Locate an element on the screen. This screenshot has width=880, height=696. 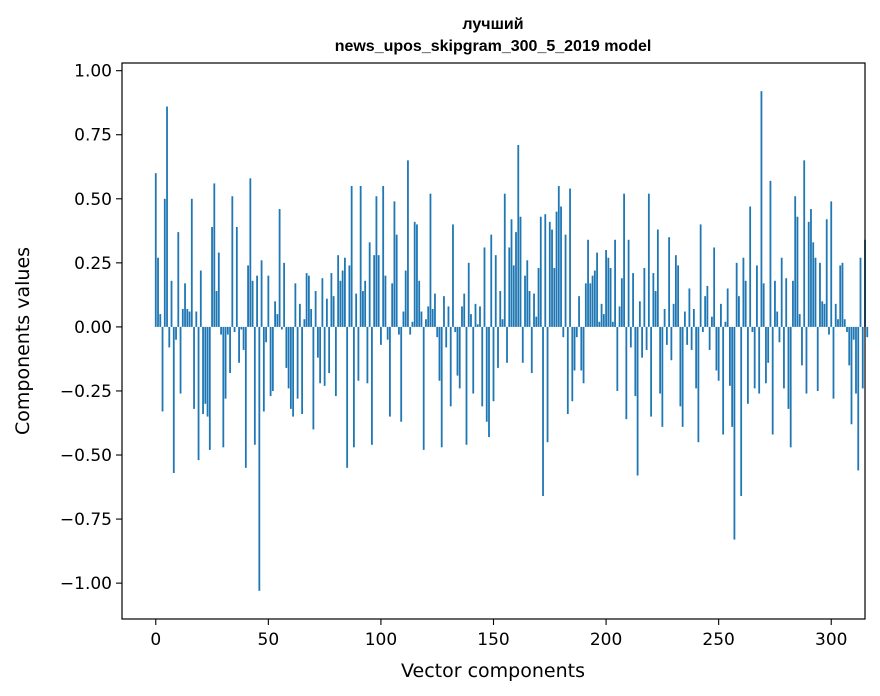
chart-title: лучший is located at coordinates (492, 24).